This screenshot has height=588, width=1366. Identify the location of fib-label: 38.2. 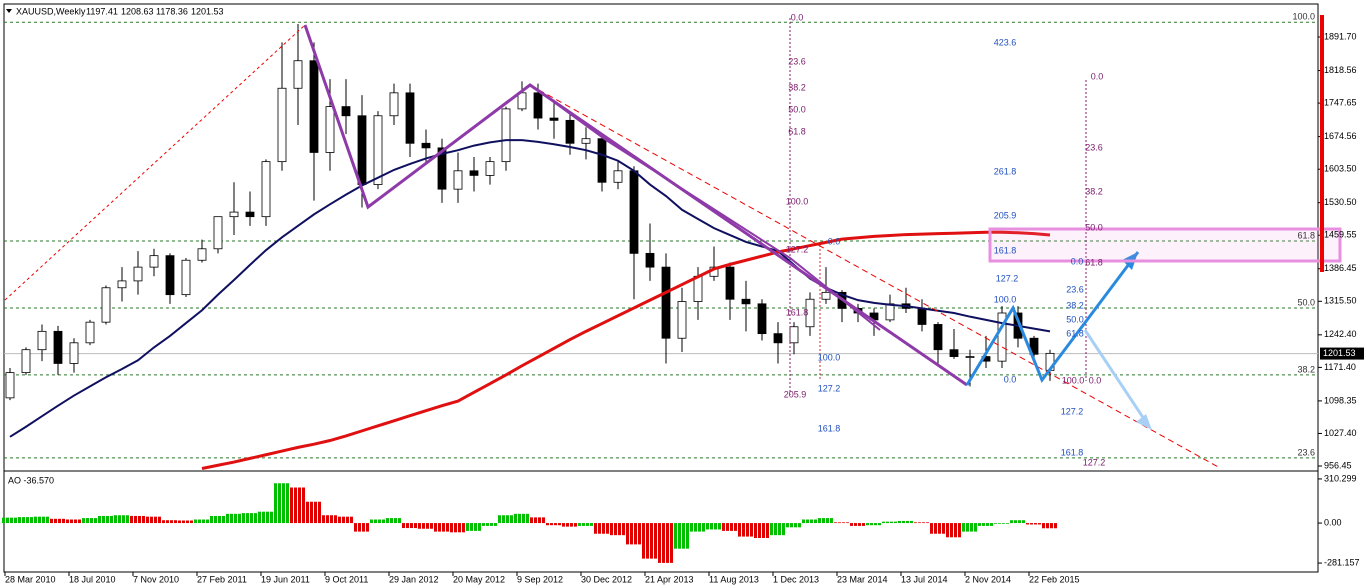
(1075, 305).